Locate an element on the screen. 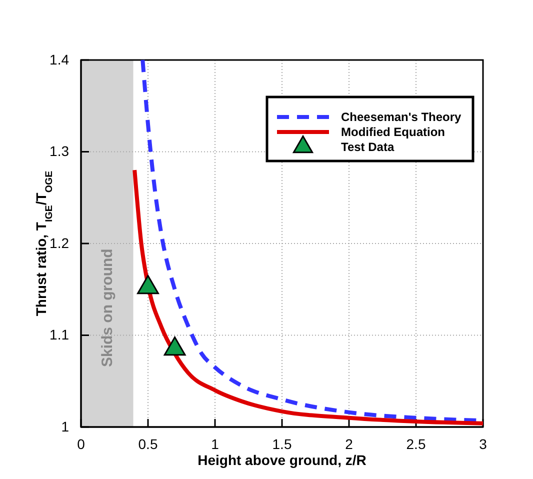  legend-label: Cheeseman's Theory is located at coordinates (401, 117).